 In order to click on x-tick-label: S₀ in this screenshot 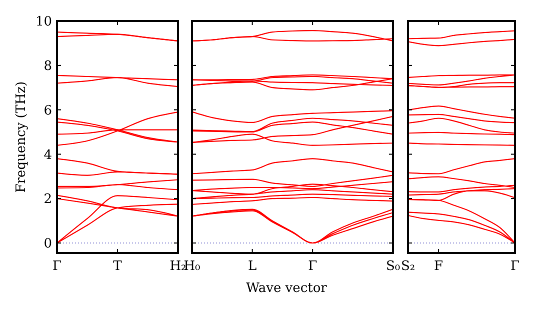, I will do `click(393, 266)`.